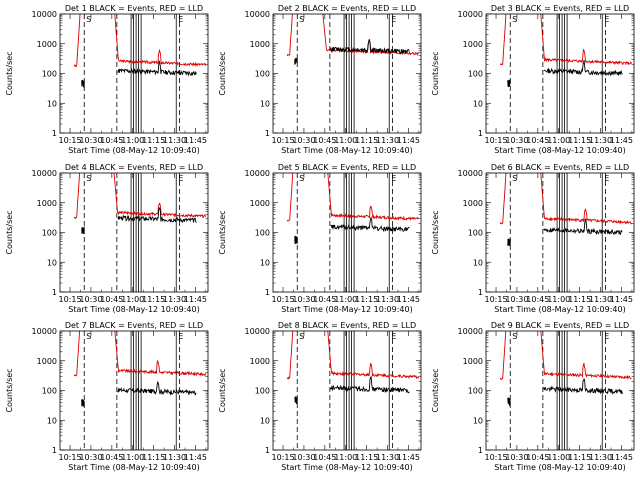 Image resolution: width=640 pixels, height=484 pixels. What do you see at coordinates (560, 325) in the screenshot?
I see `panel-title: Det 9 BLACK = Events, RED = LLD` at bounding box center [560, 325].